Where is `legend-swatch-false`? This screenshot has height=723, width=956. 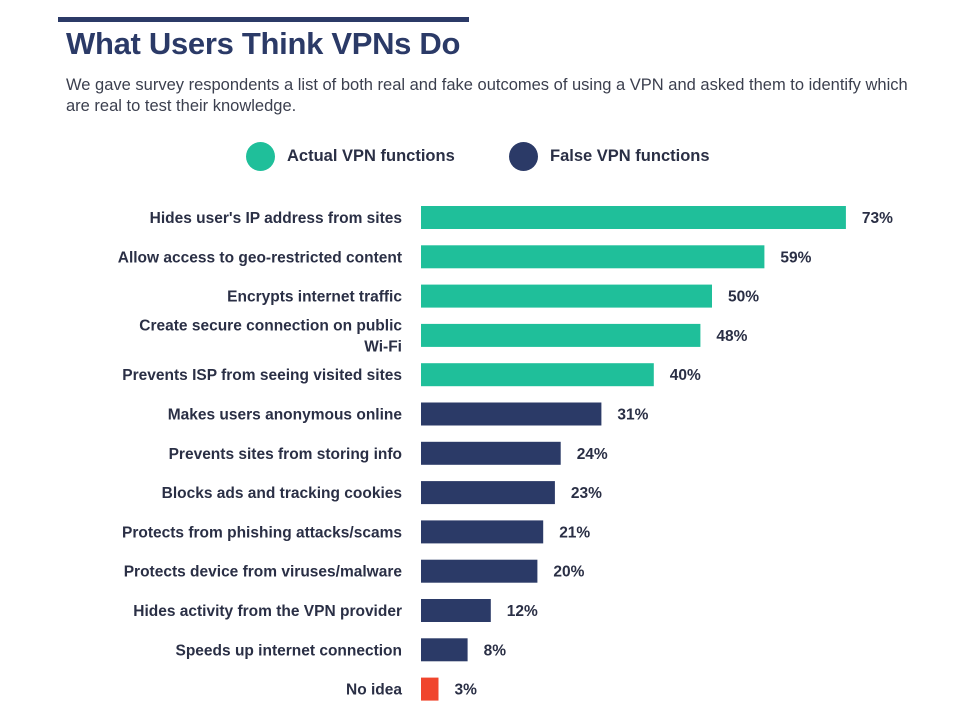
legend-swatch-false is located at coordinates (523, 156).